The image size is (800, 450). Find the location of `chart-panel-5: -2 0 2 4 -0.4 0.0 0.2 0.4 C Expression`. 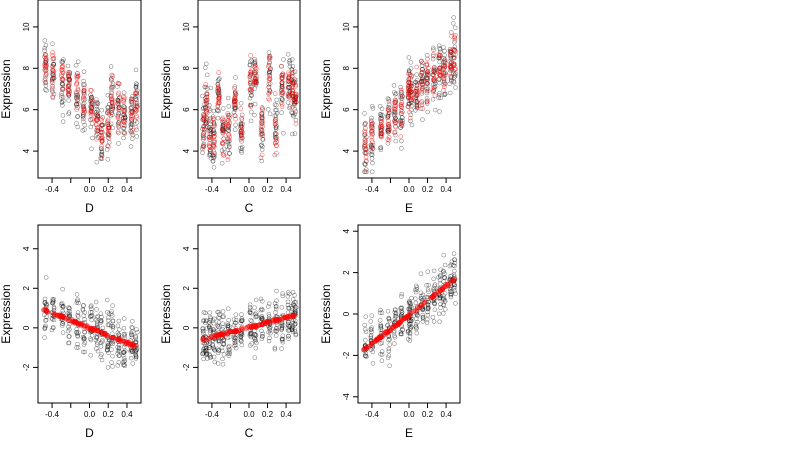

chart-panel-5: -2 0 2 4 -0.4 0.0 0.2 0.4 C Expression is located at coordinates (230, 332).